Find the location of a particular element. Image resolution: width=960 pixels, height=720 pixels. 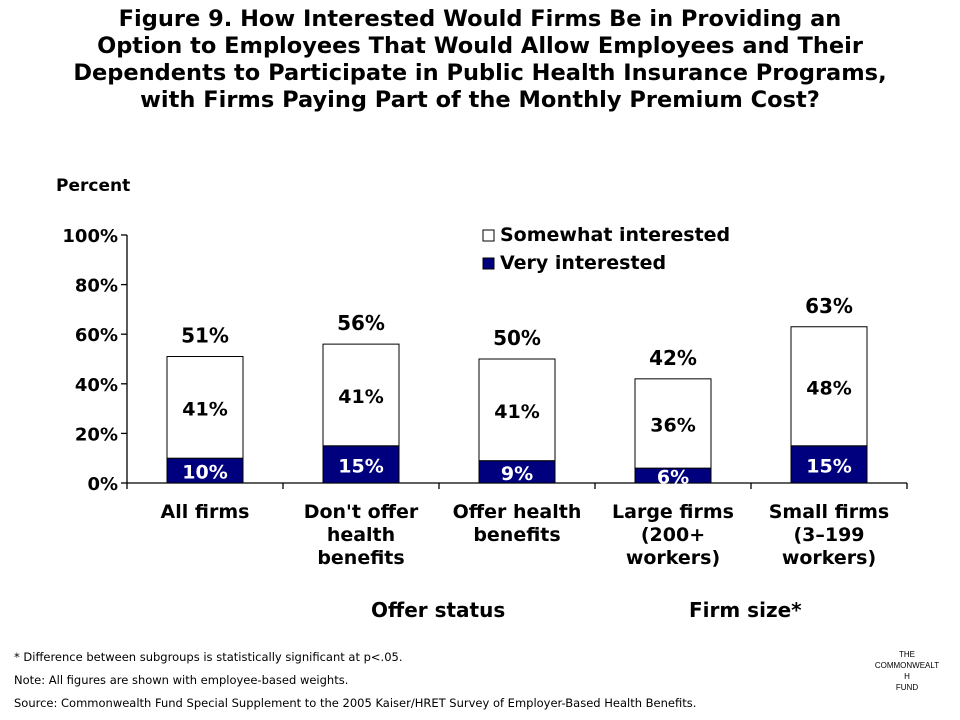

commonwealth-fund-logo: THE COMMONWEALT H FUND is located at coordinates (907, 671).